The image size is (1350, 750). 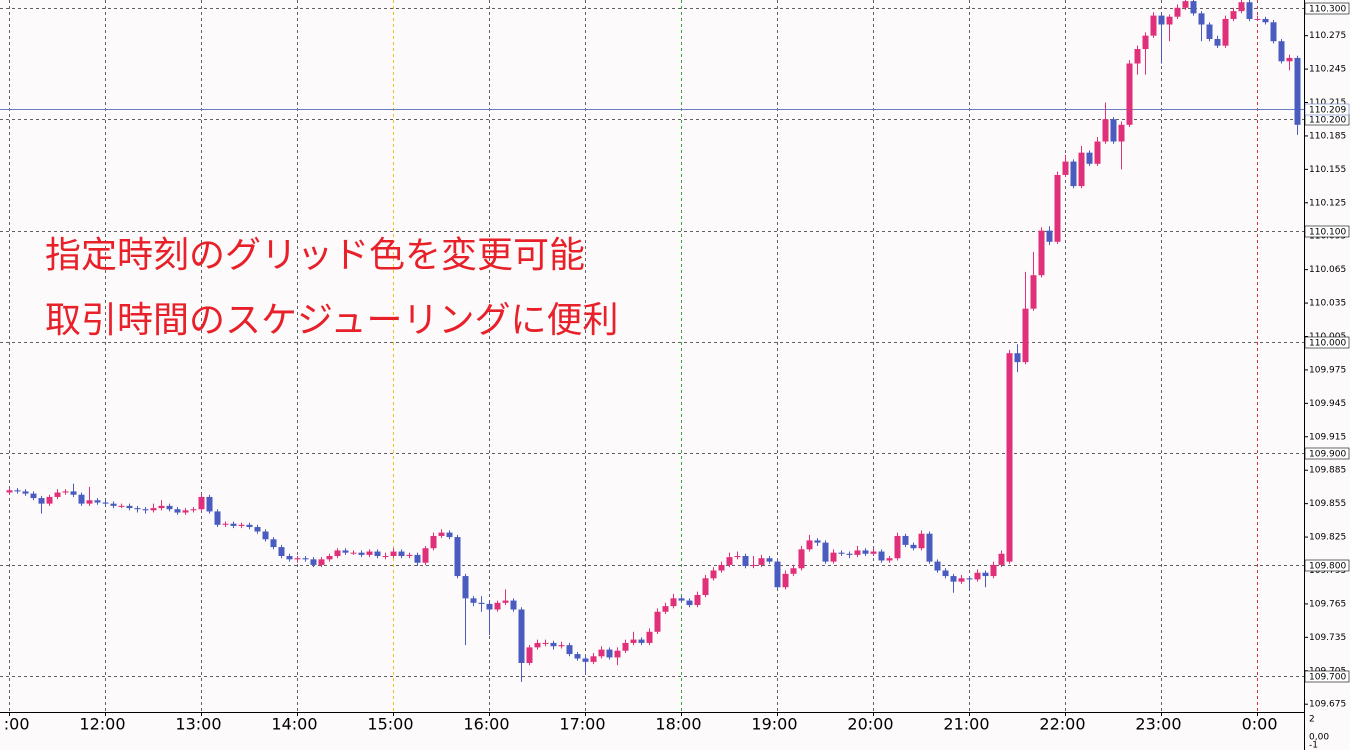 I want to click on annotation: 取引時間のスケジューリングに便利, so click(x=331, y=320).